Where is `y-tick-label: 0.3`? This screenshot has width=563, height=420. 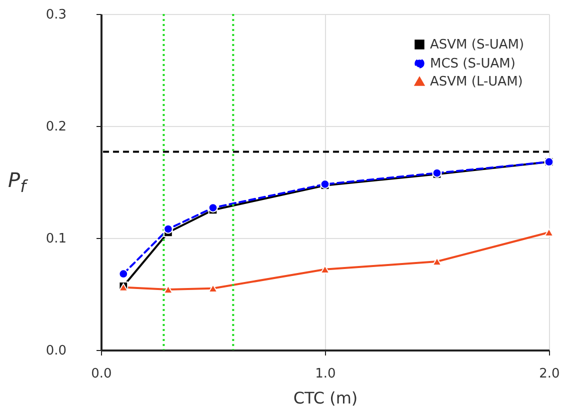 y-tick-label: 0.3 is located at coordinates (56, 15).